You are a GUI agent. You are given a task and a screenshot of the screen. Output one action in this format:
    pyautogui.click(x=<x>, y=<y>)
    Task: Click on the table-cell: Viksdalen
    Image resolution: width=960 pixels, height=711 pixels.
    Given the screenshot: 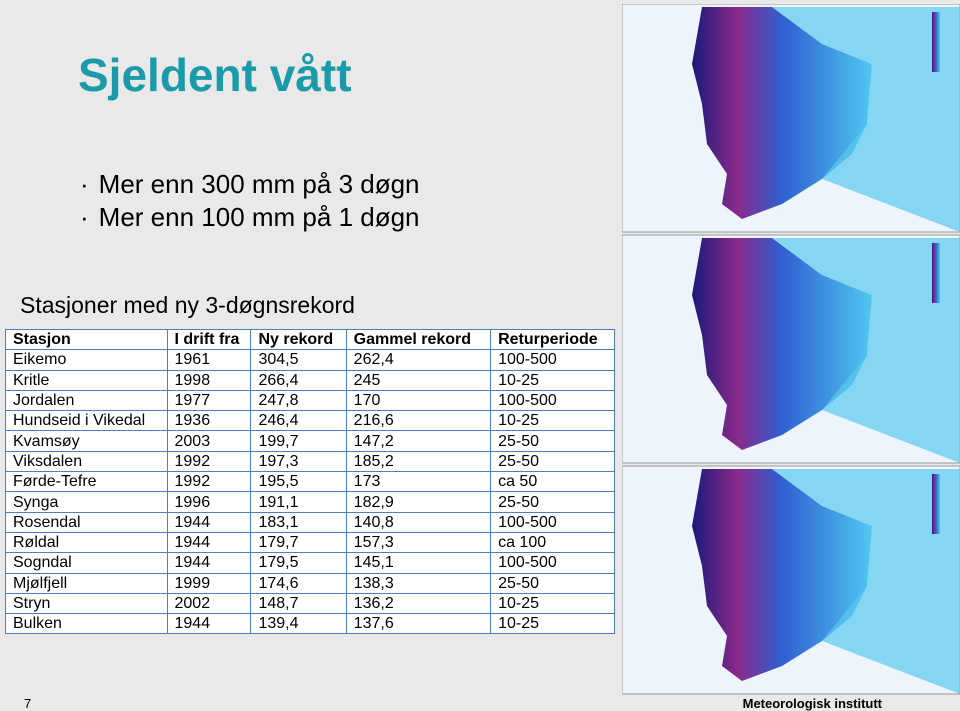 What is the action you would take?
    pyautogui.click(x=86, y=461)
    